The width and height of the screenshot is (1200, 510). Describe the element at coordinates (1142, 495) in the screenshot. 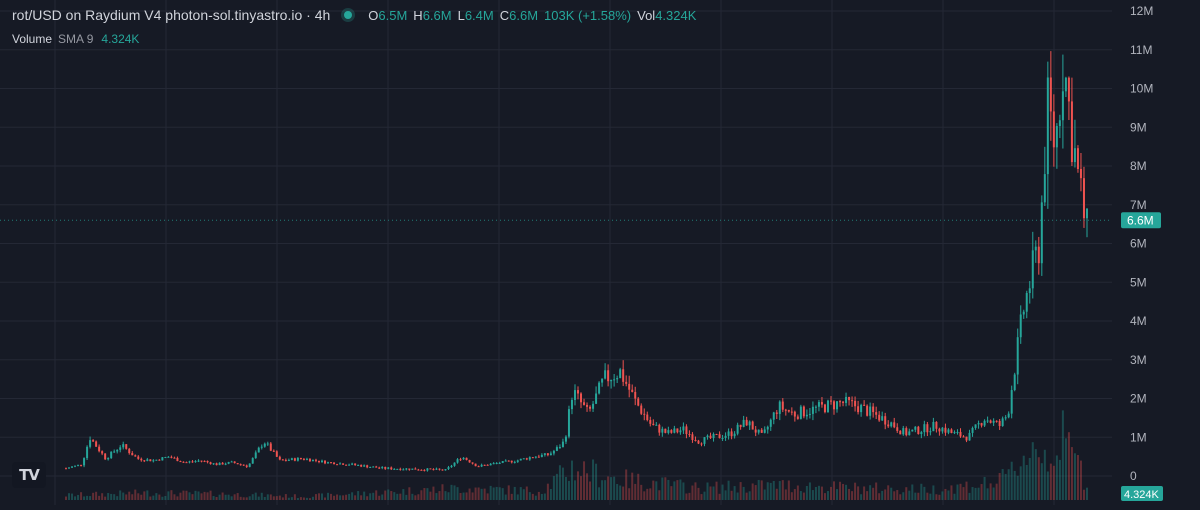

I see `volume-badge-label: 4.324K` at that location.